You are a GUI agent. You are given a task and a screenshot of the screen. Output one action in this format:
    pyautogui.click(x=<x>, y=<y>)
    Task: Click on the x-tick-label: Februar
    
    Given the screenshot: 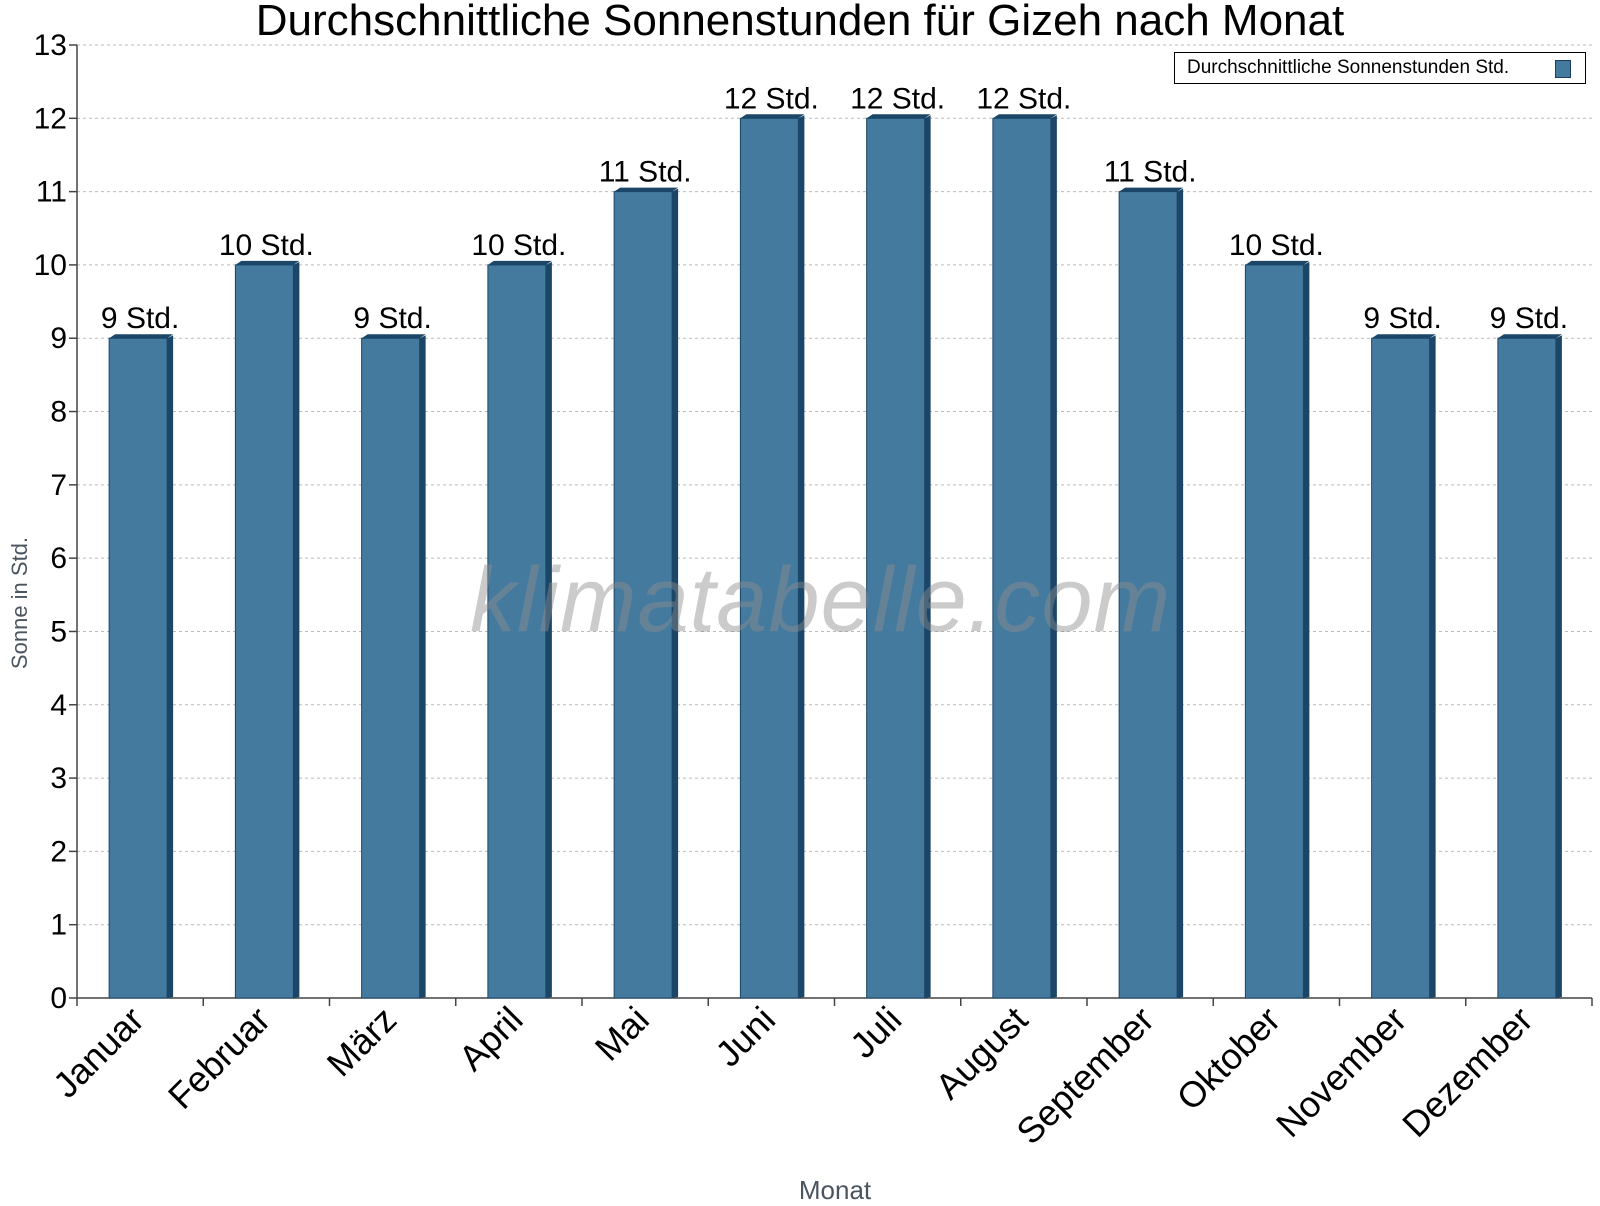 What is the action you would take?
    pyautogui.click(x=219, y=1058)
    